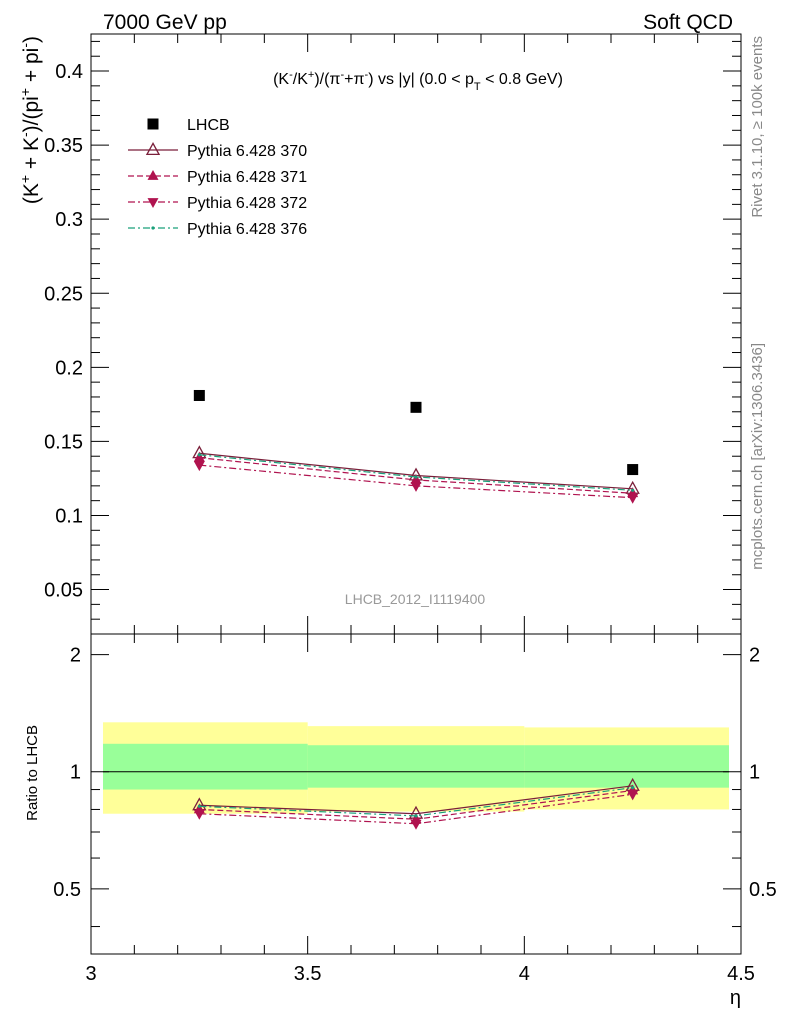  I want to click on ratio-bands, so click(416, 768).